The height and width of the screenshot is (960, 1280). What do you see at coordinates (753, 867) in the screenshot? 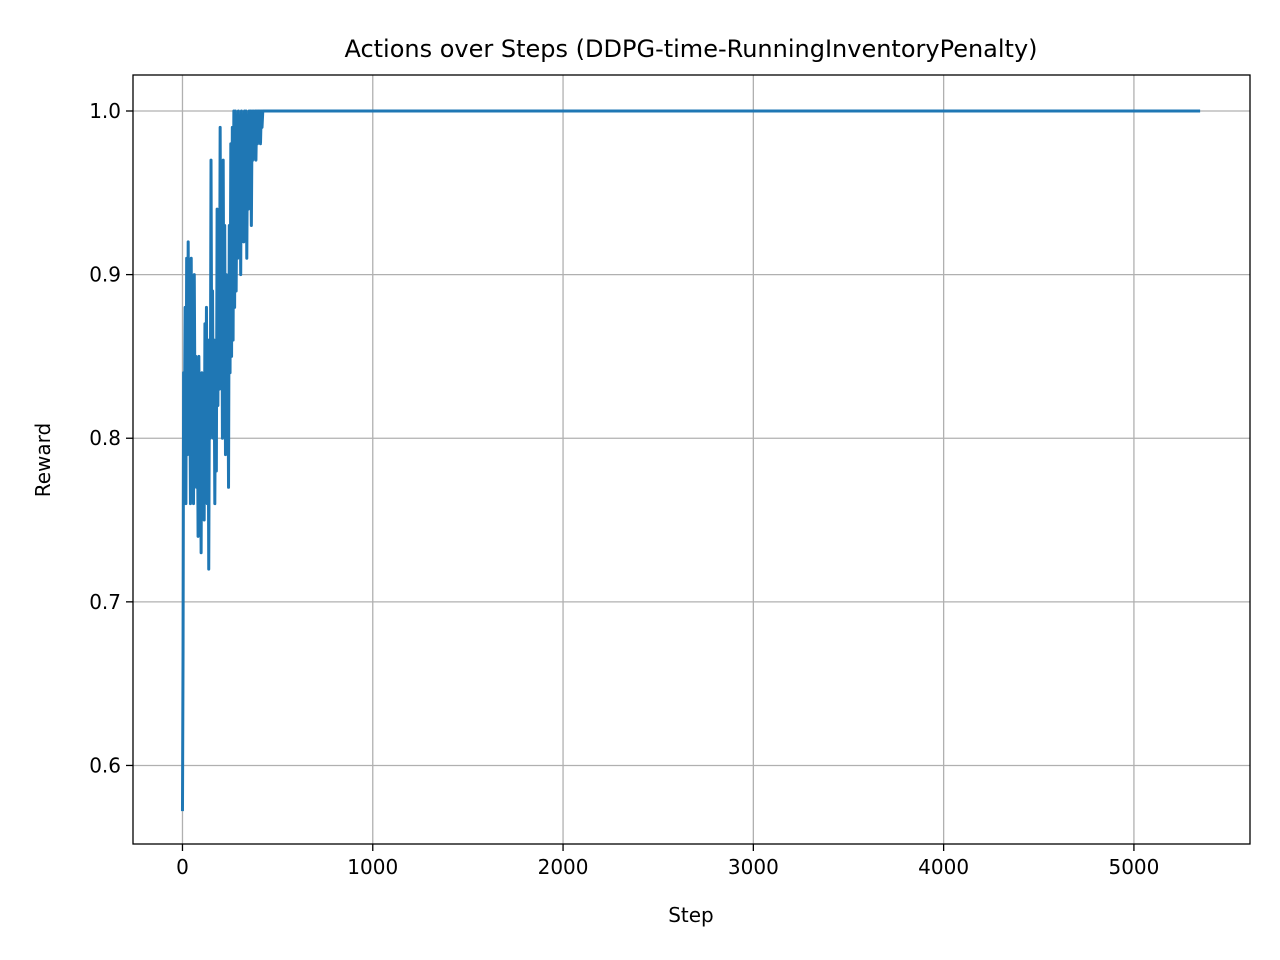
I see `x-tick-label: 3000` at bounding box center [753, 867].